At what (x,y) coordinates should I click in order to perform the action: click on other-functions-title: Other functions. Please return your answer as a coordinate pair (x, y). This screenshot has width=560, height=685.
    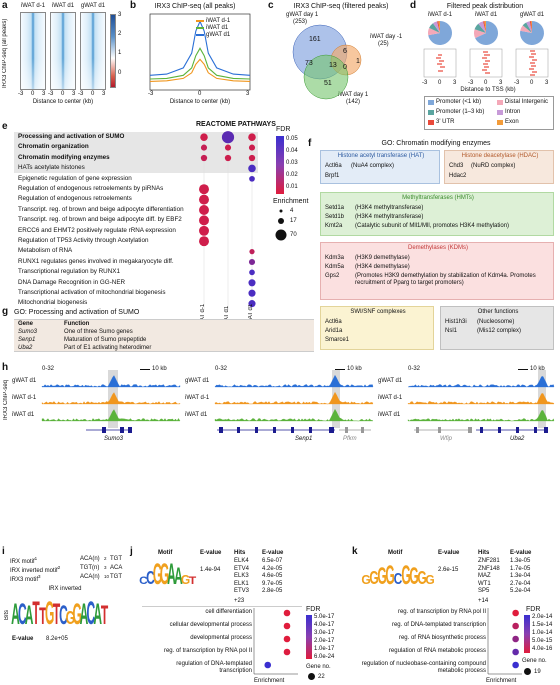
    Looking at the image, I should click on (498, 312).